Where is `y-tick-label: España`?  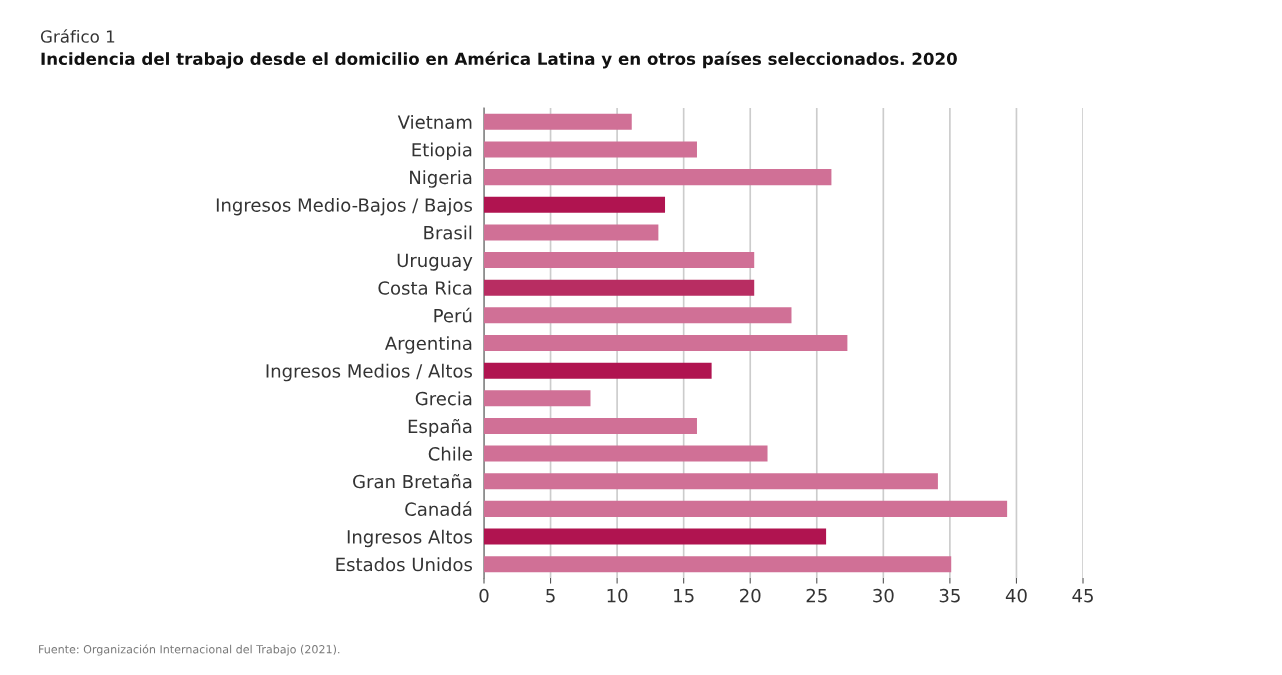
y-tick-label: España is located at coordinates (440, 427).